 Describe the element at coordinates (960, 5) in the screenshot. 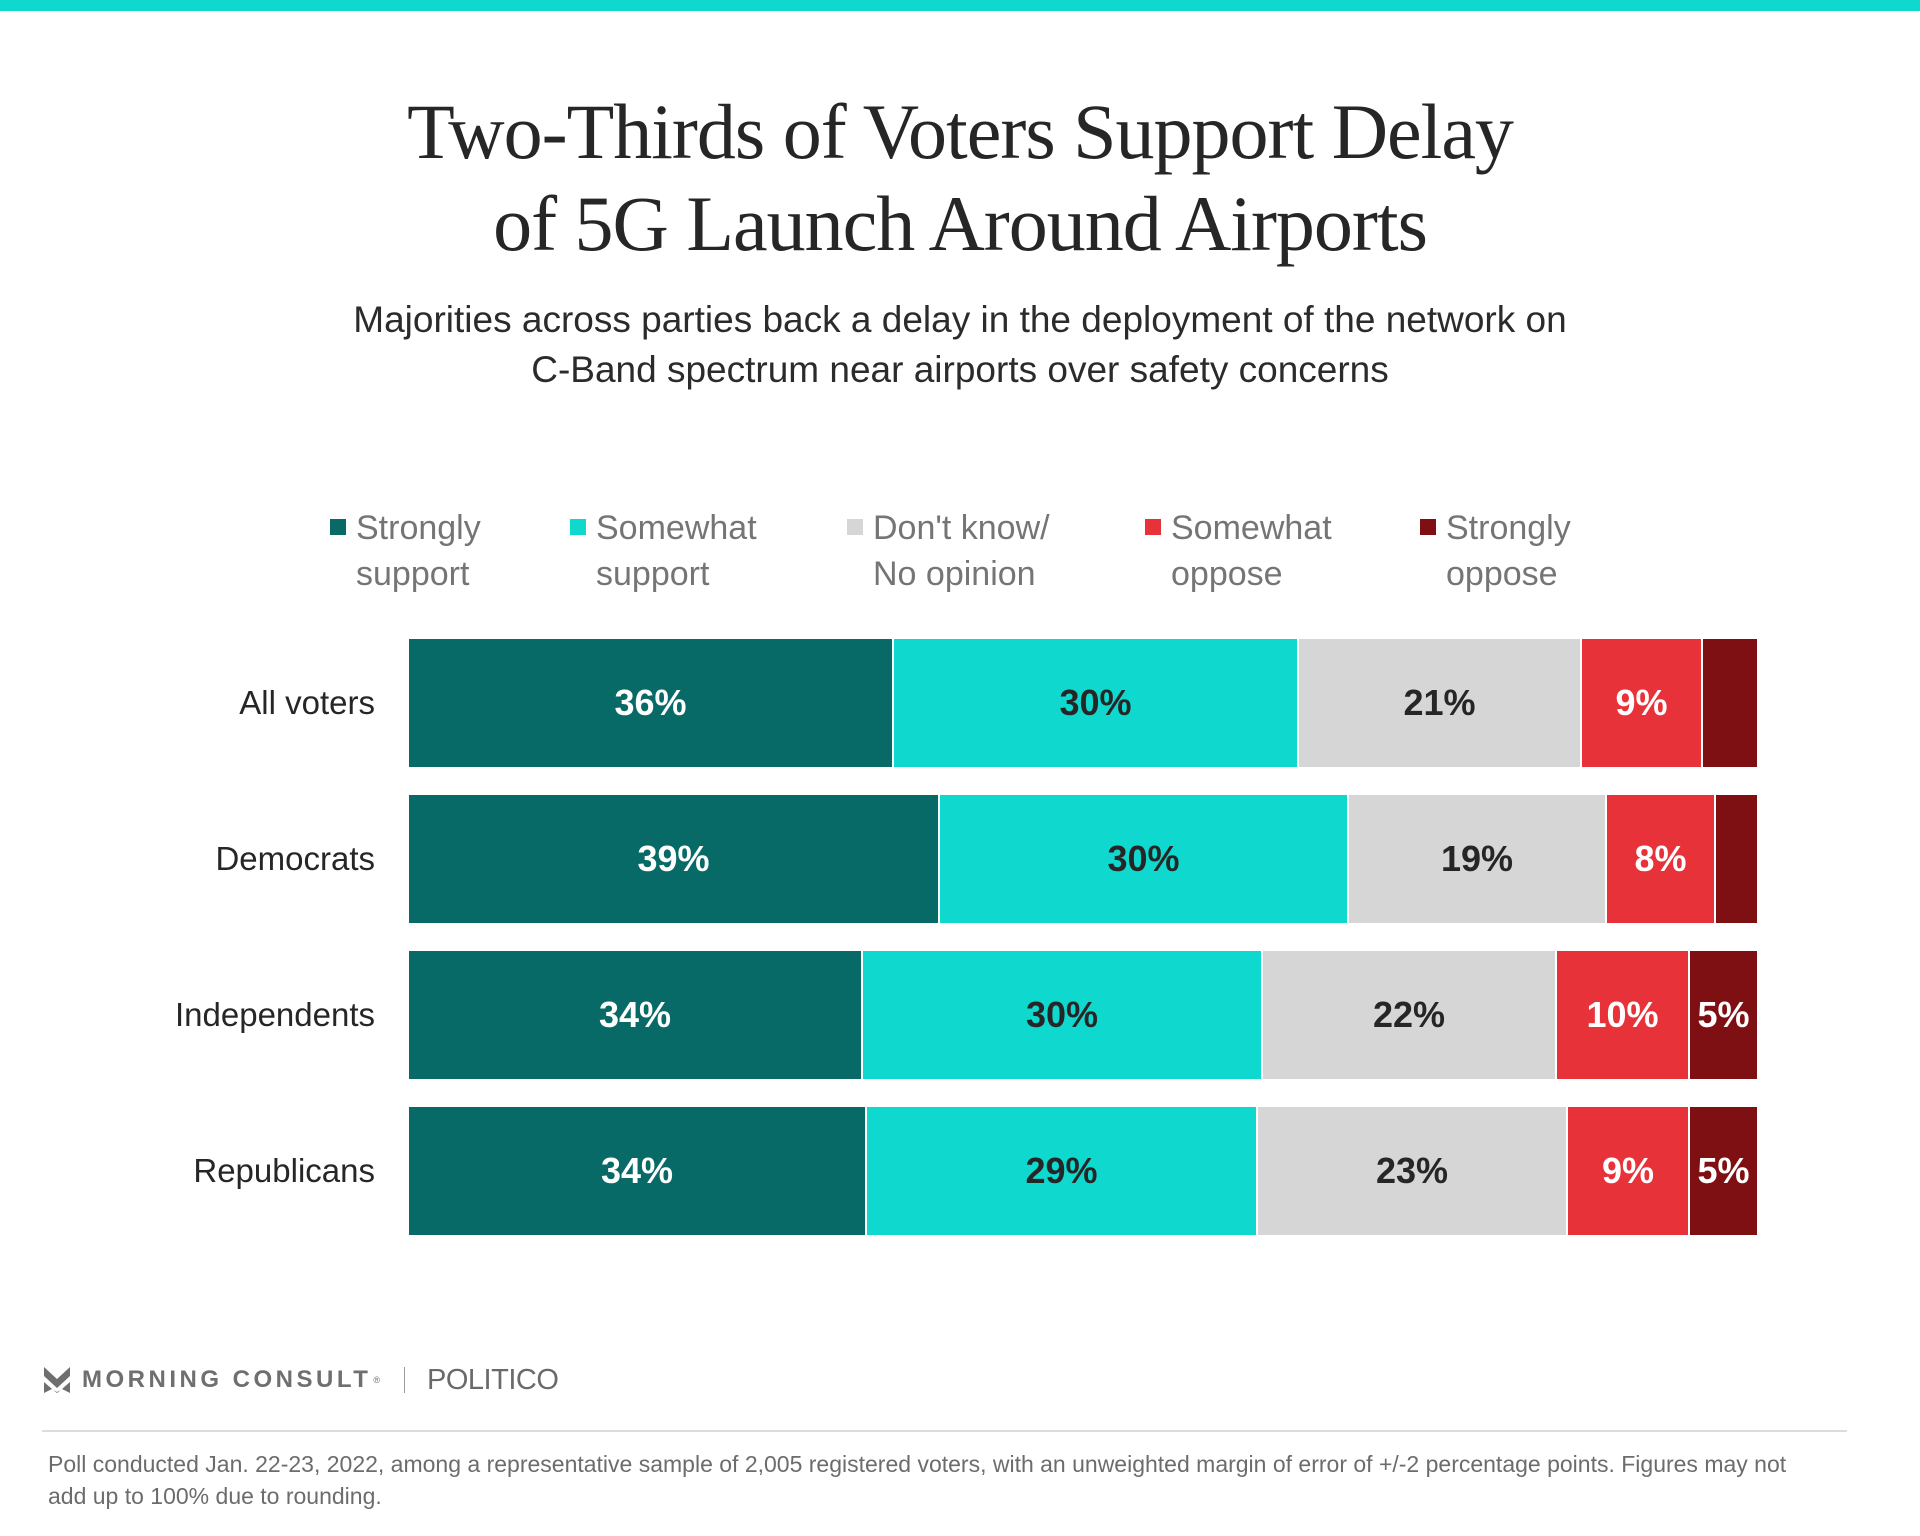

I see `top-accent-stripe` at that location.